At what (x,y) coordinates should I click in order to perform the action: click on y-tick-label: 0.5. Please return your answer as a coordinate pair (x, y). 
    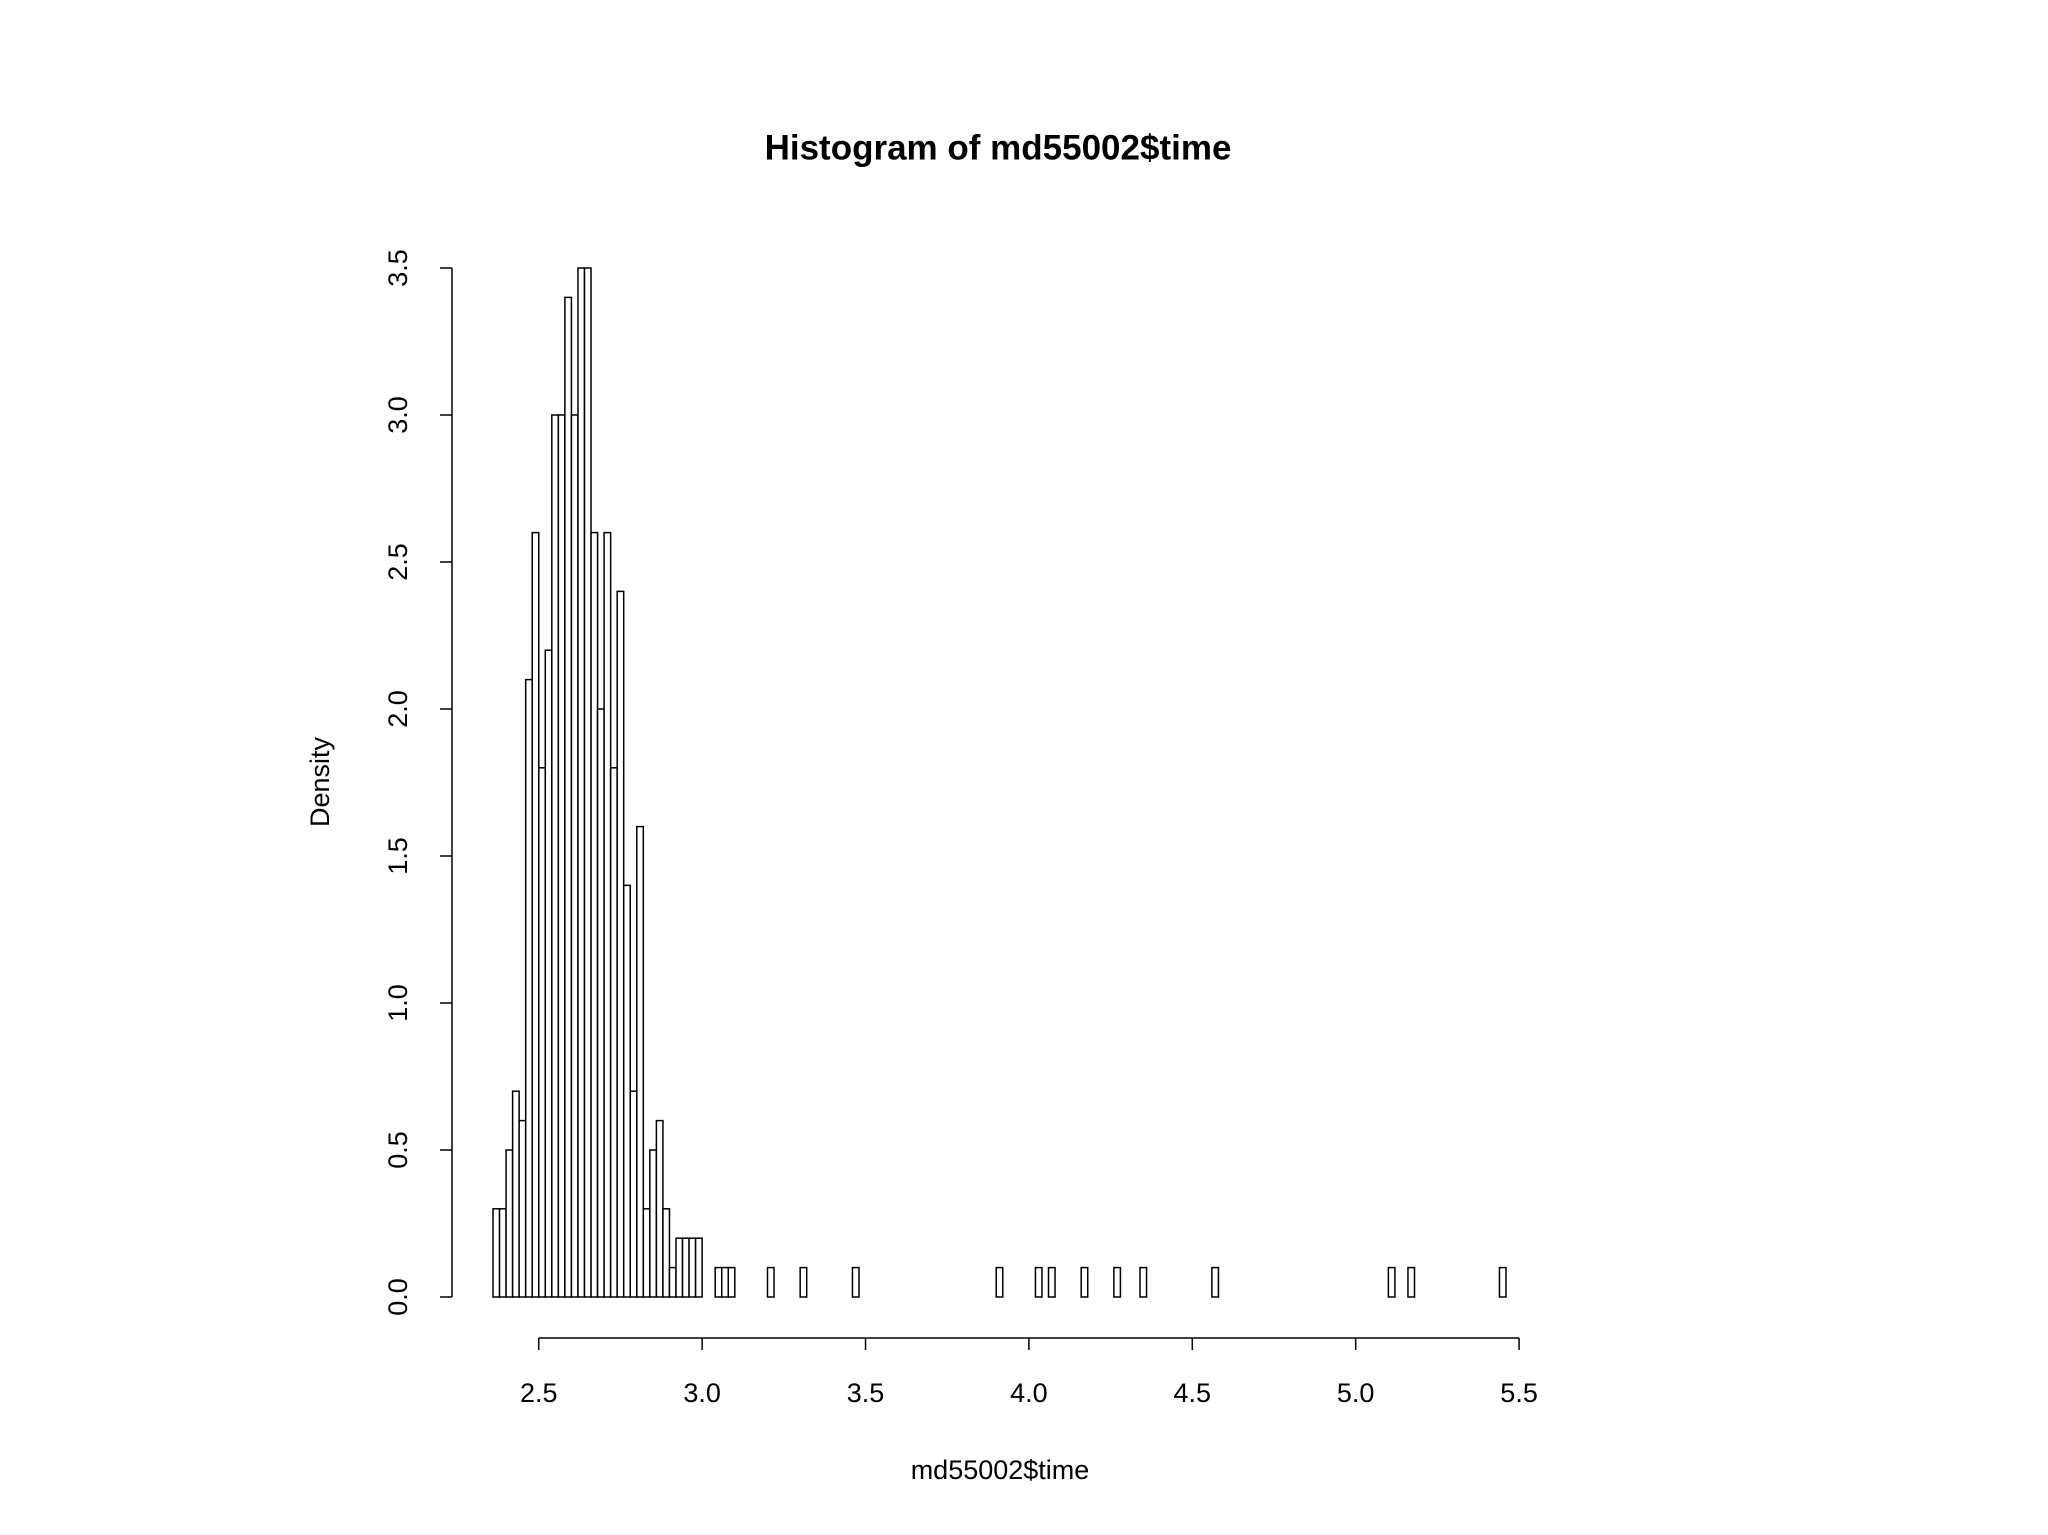
    Looking at the image, I should click on (398, 1150).